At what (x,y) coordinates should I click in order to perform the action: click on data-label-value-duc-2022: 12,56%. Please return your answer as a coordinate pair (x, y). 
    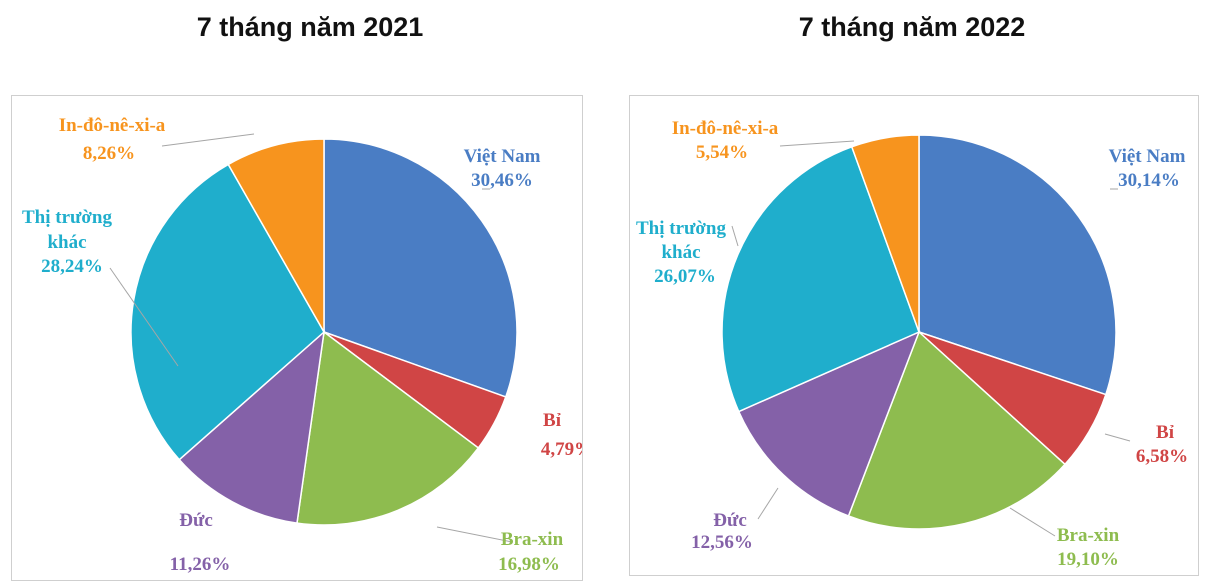
    Looking at the image, I should click on (722, 542).